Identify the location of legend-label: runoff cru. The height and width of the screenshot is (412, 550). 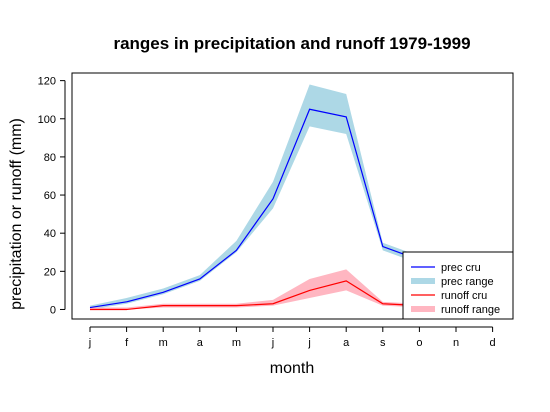
(464, 296).